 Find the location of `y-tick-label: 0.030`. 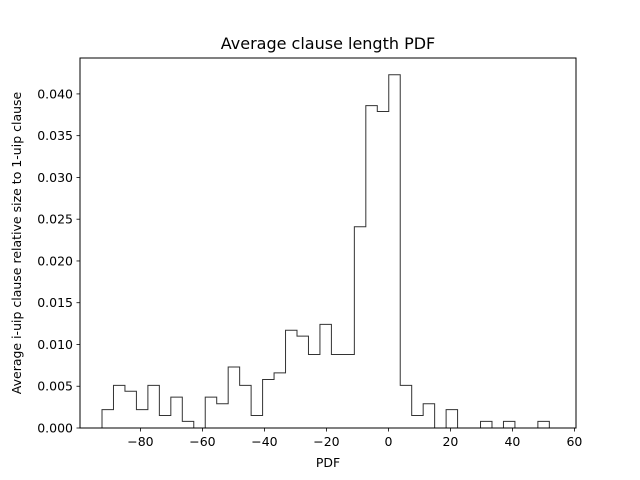

y-tick-label: 0.030 is located at coordinates (55, 177).